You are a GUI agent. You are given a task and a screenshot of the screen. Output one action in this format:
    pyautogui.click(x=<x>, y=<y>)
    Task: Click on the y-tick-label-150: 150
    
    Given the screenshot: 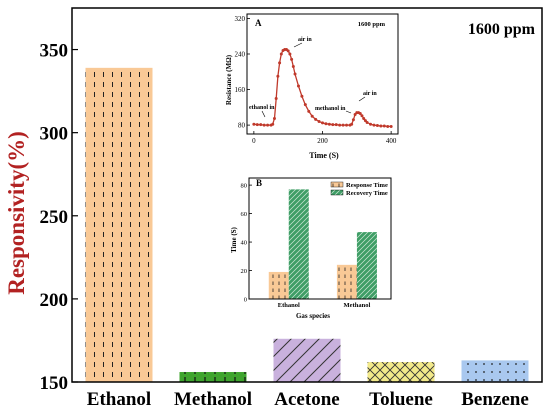 What is the action you would take?
    pyautogui.click(x=54, y=383)
    